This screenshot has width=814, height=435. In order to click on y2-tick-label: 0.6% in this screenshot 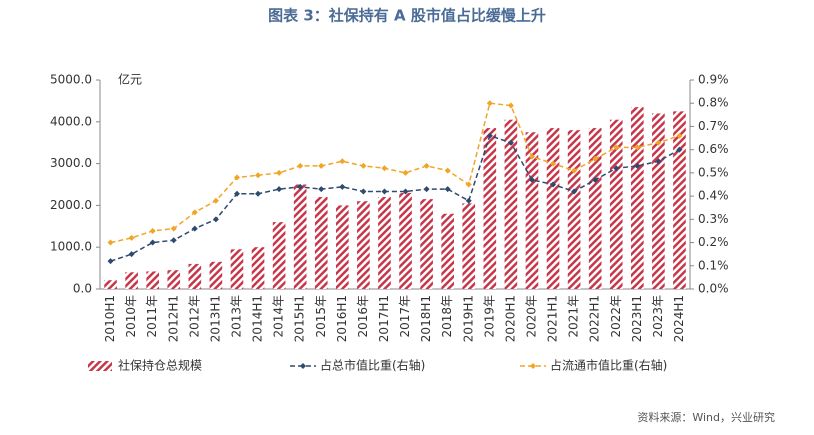, I will do `click(713, 149)`.